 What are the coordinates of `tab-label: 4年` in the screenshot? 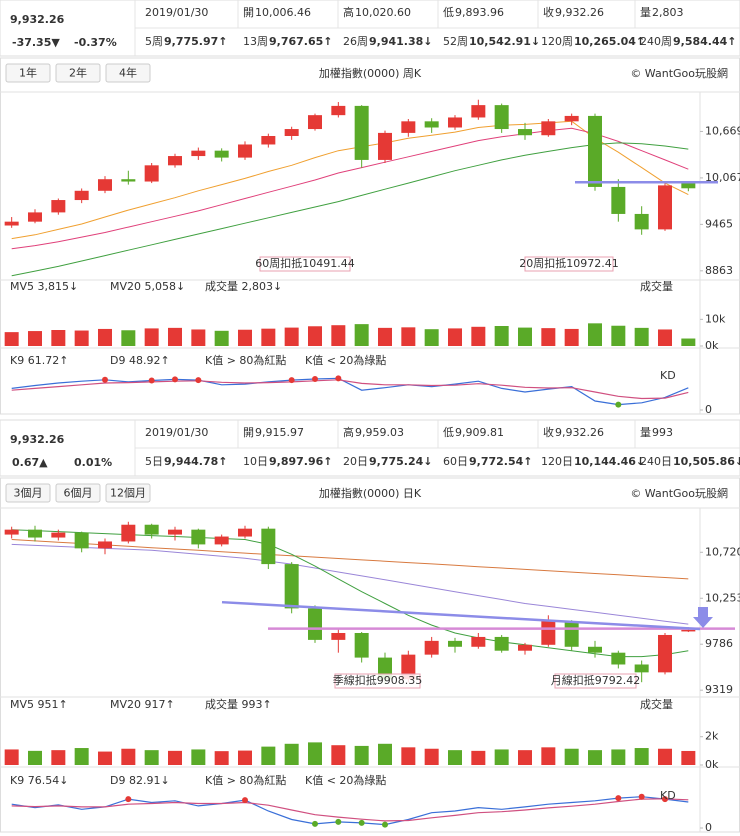 It's located at (128, 73).